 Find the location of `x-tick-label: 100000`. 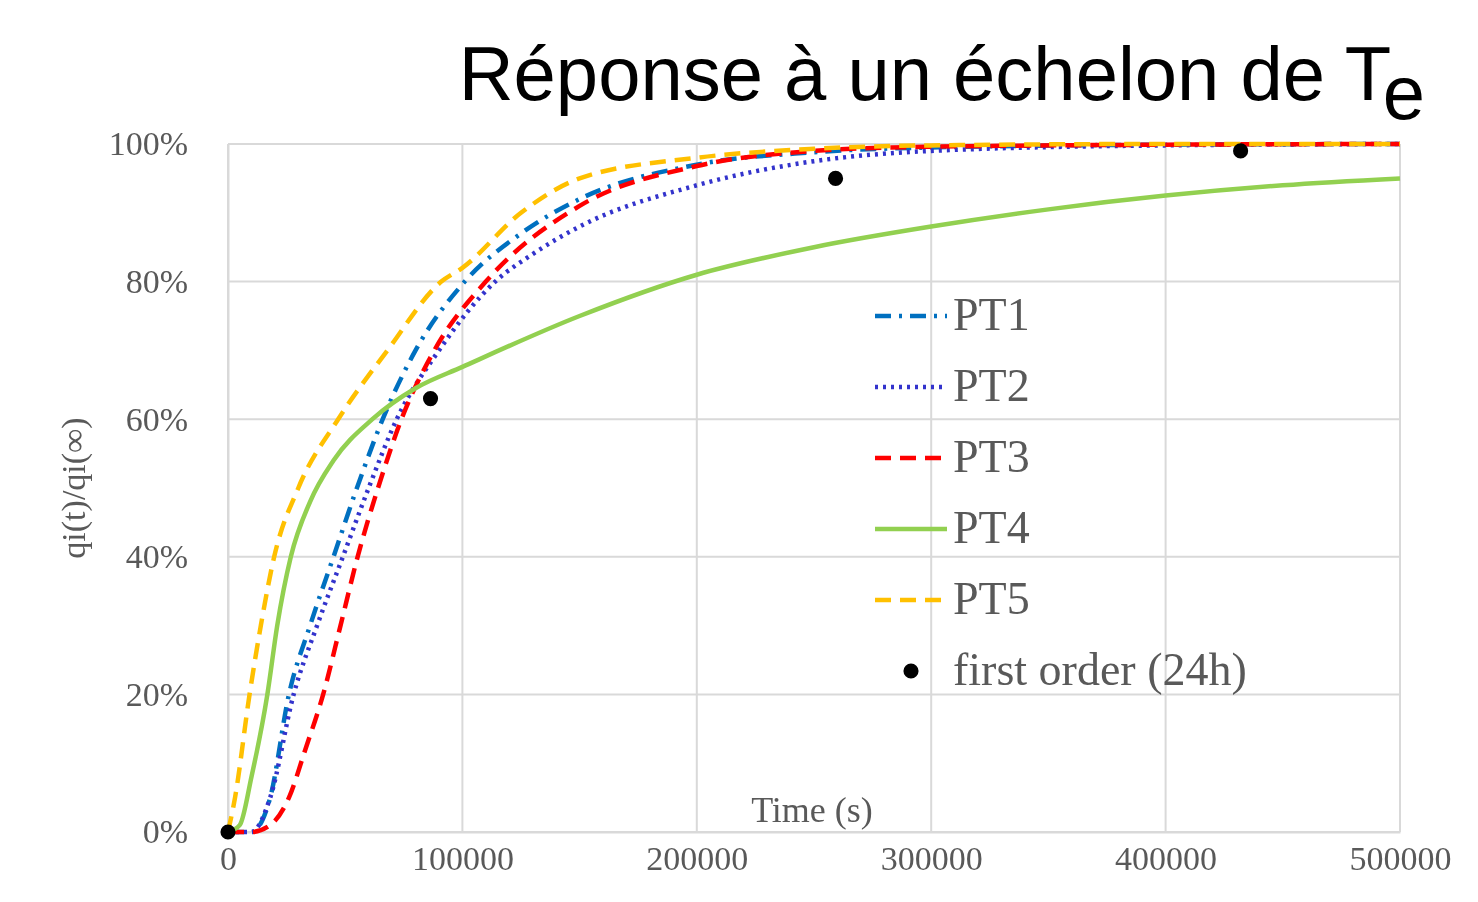

x-tick-label: 100000 is located at coordinates (462, 859).